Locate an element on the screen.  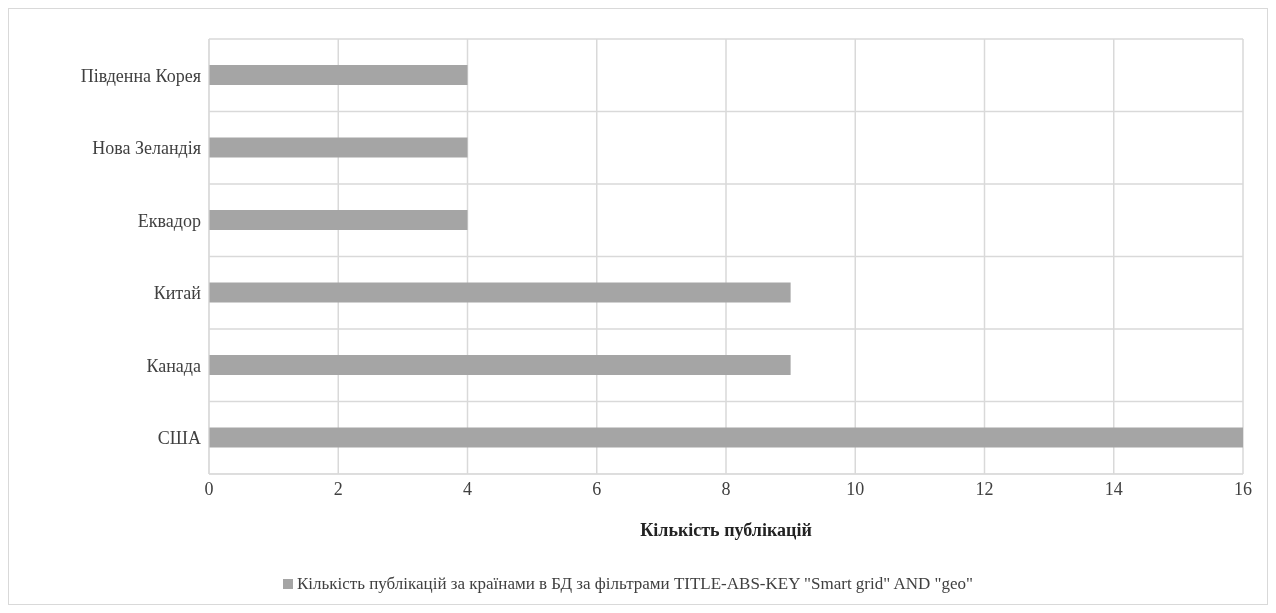
legend-label: Кількість публікацій за країнами в БД за фільтрами TITLE-ABS-KEY "Smart grid" AND "geo" is located at coordinates (634, 584).